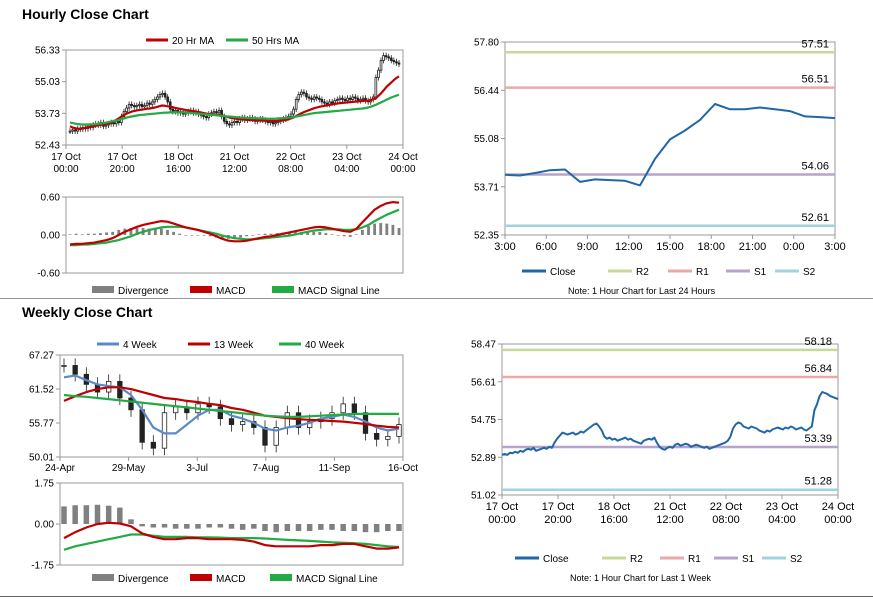 The width and height of the screenshot is (873, 601). Describe the element at coordinates (193, 41) in the screenshot. I see `legend-label: 20 Hr MA` at that location.